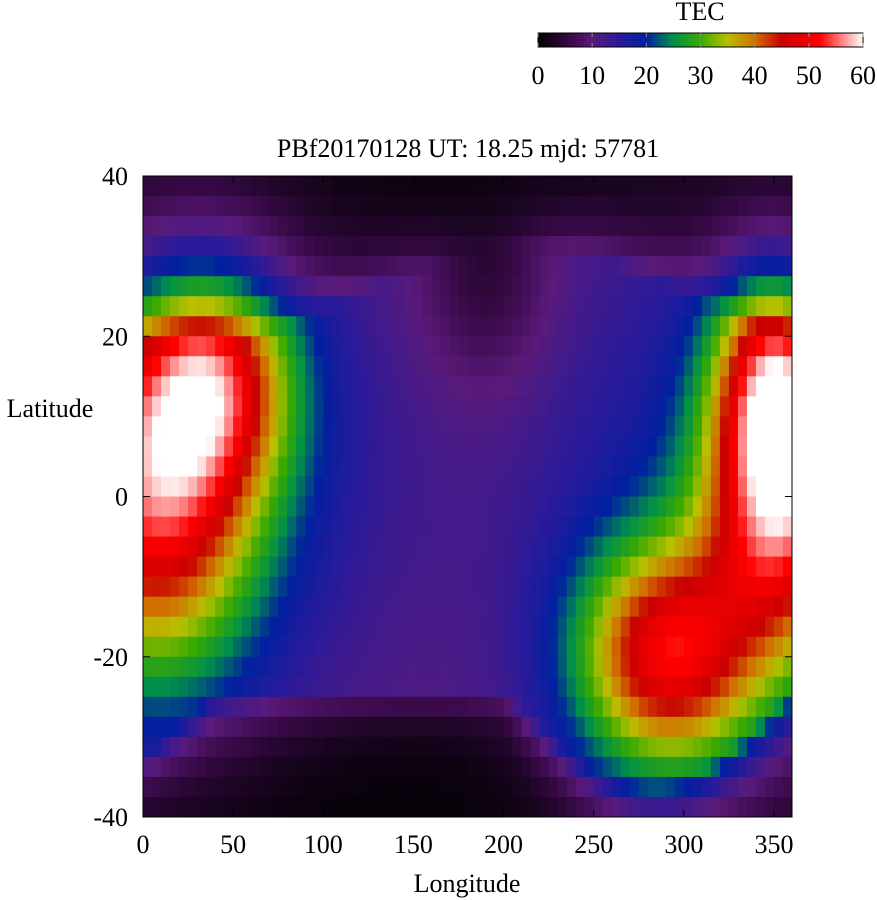 This screenshot has height=900, width=877. What do you see at coordinates (503, 844) in the screenshot?
I see `x-tick-label: 200` at bounding box center [503, 844].